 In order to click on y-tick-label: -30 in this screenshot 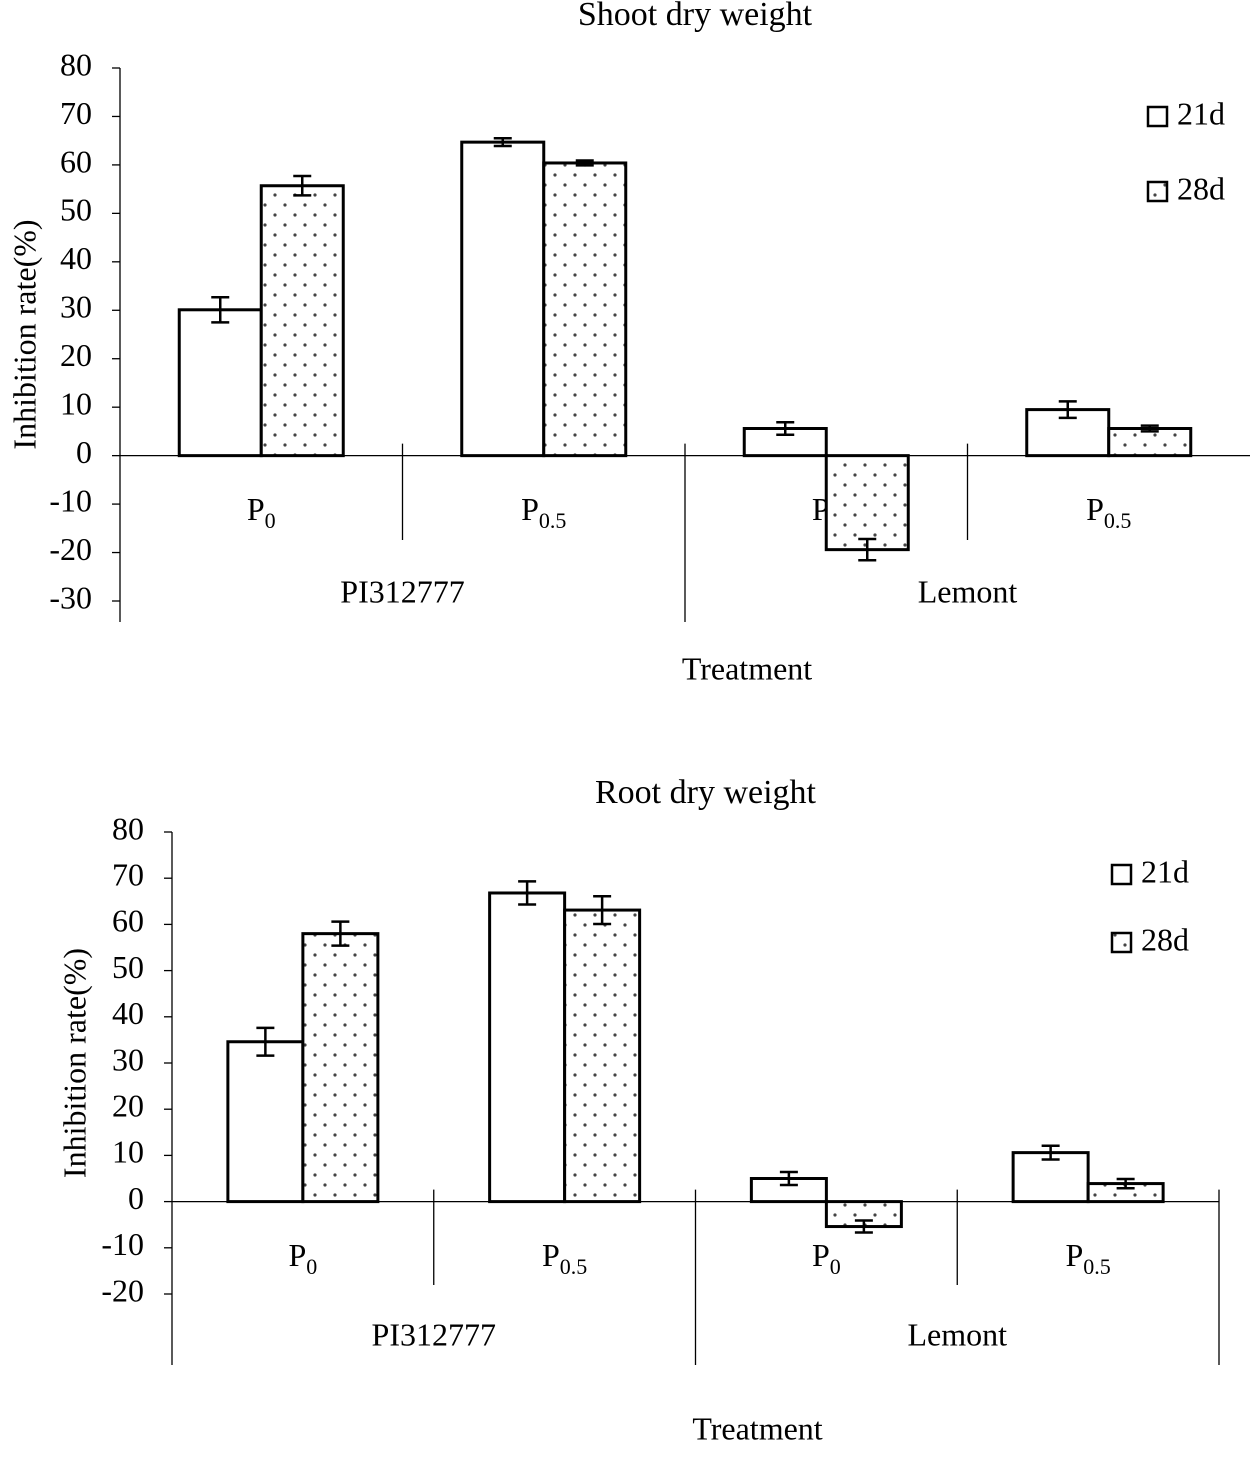, I will do `click(70, 597)`.